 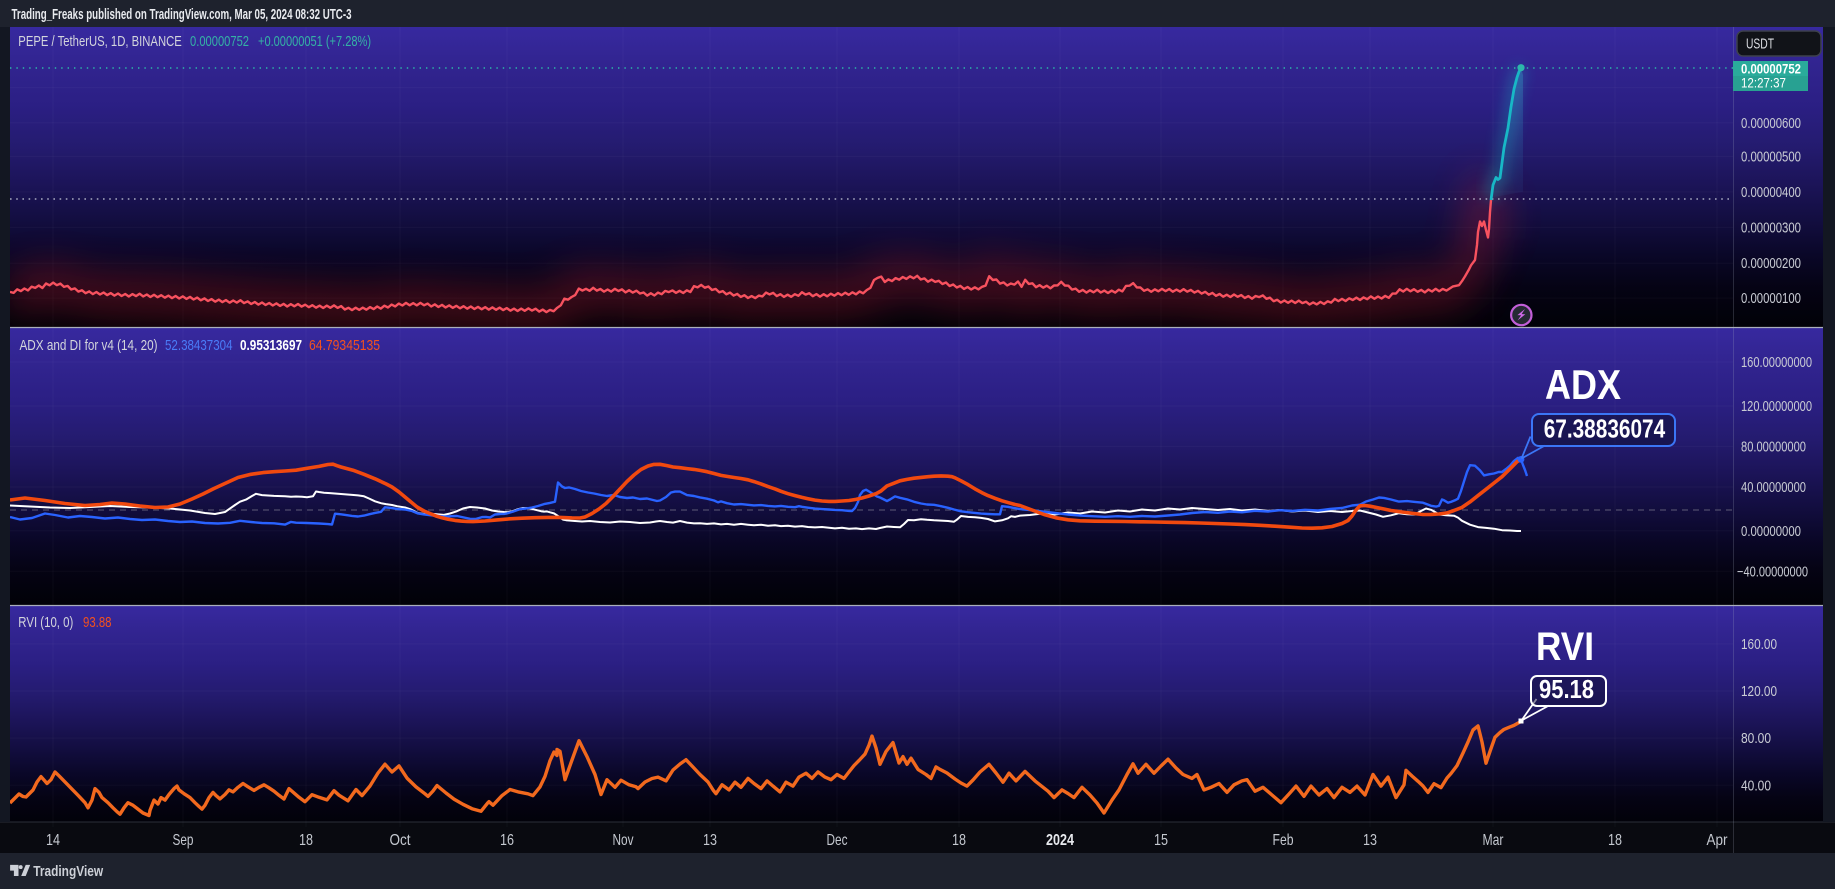 I want to click on svg-text: RVI (10, 0), so click(x=45, y=622).